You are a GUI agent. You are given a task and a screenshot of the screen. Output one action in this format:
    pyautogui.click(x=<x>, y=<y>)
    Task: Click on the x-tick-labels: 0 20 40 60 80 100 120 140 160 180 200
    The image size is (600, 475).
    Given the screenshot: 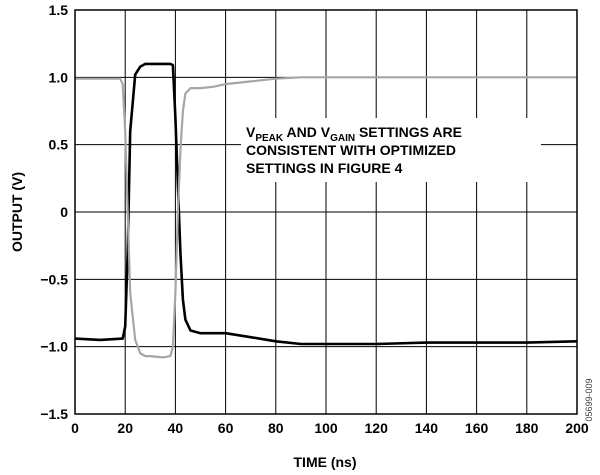 What is the action you would take?
    pyautogui.click(x=330, y=428)
    